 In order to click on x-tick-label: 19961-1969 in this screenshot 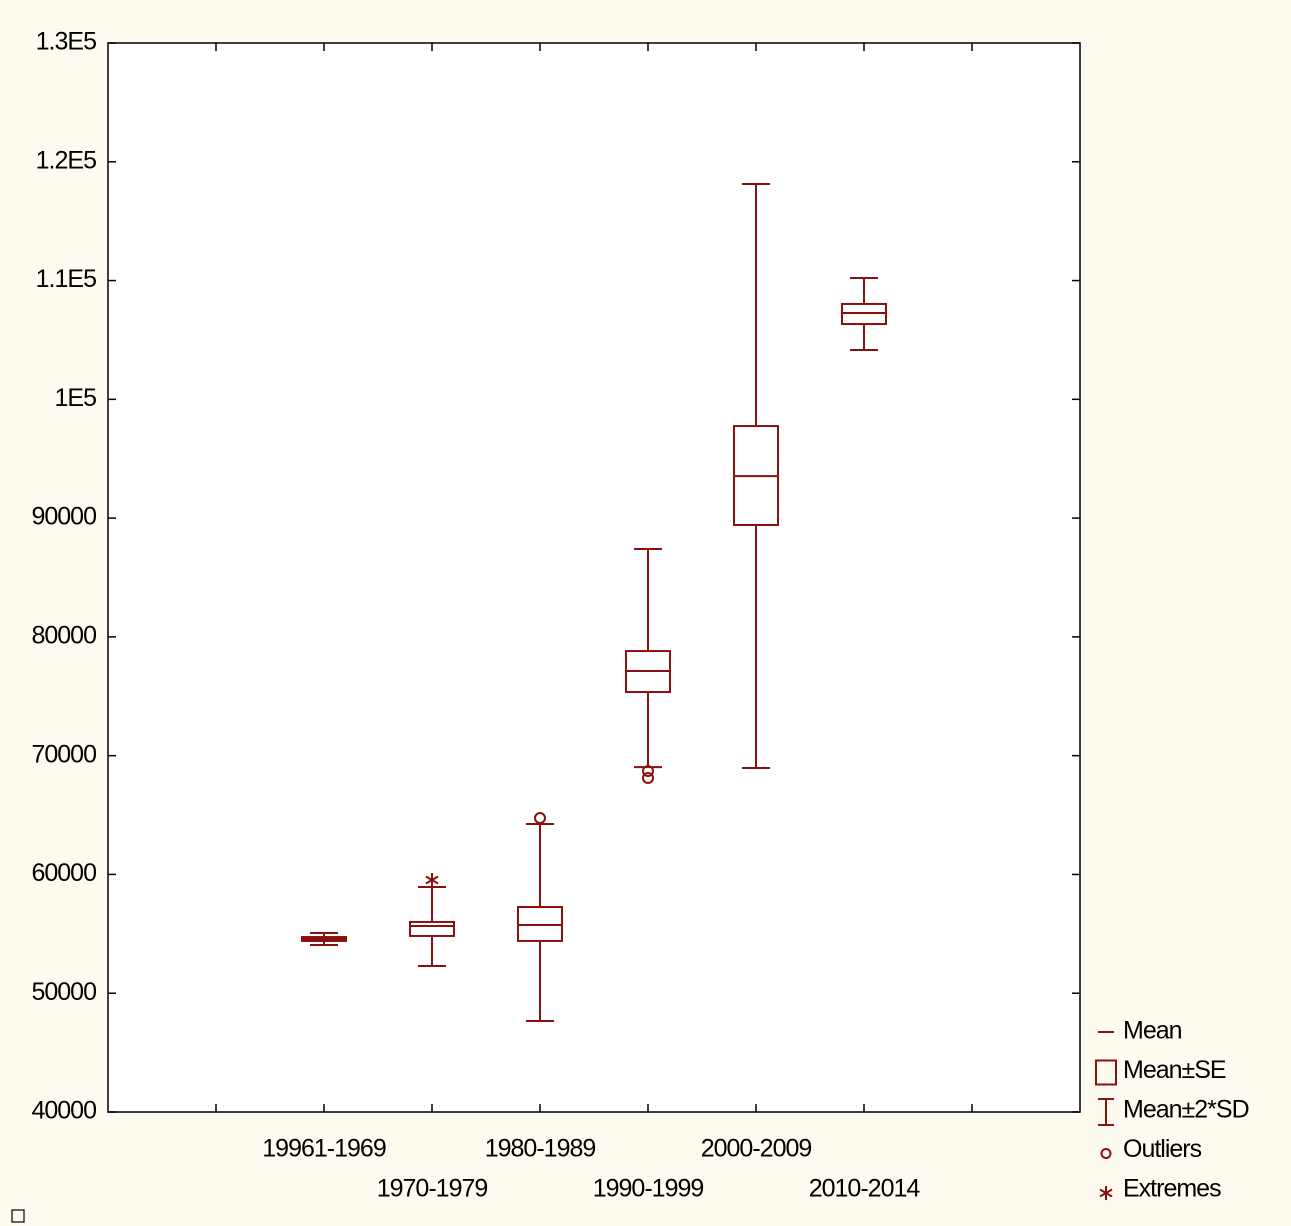, I will do `click(324, 1149)`.